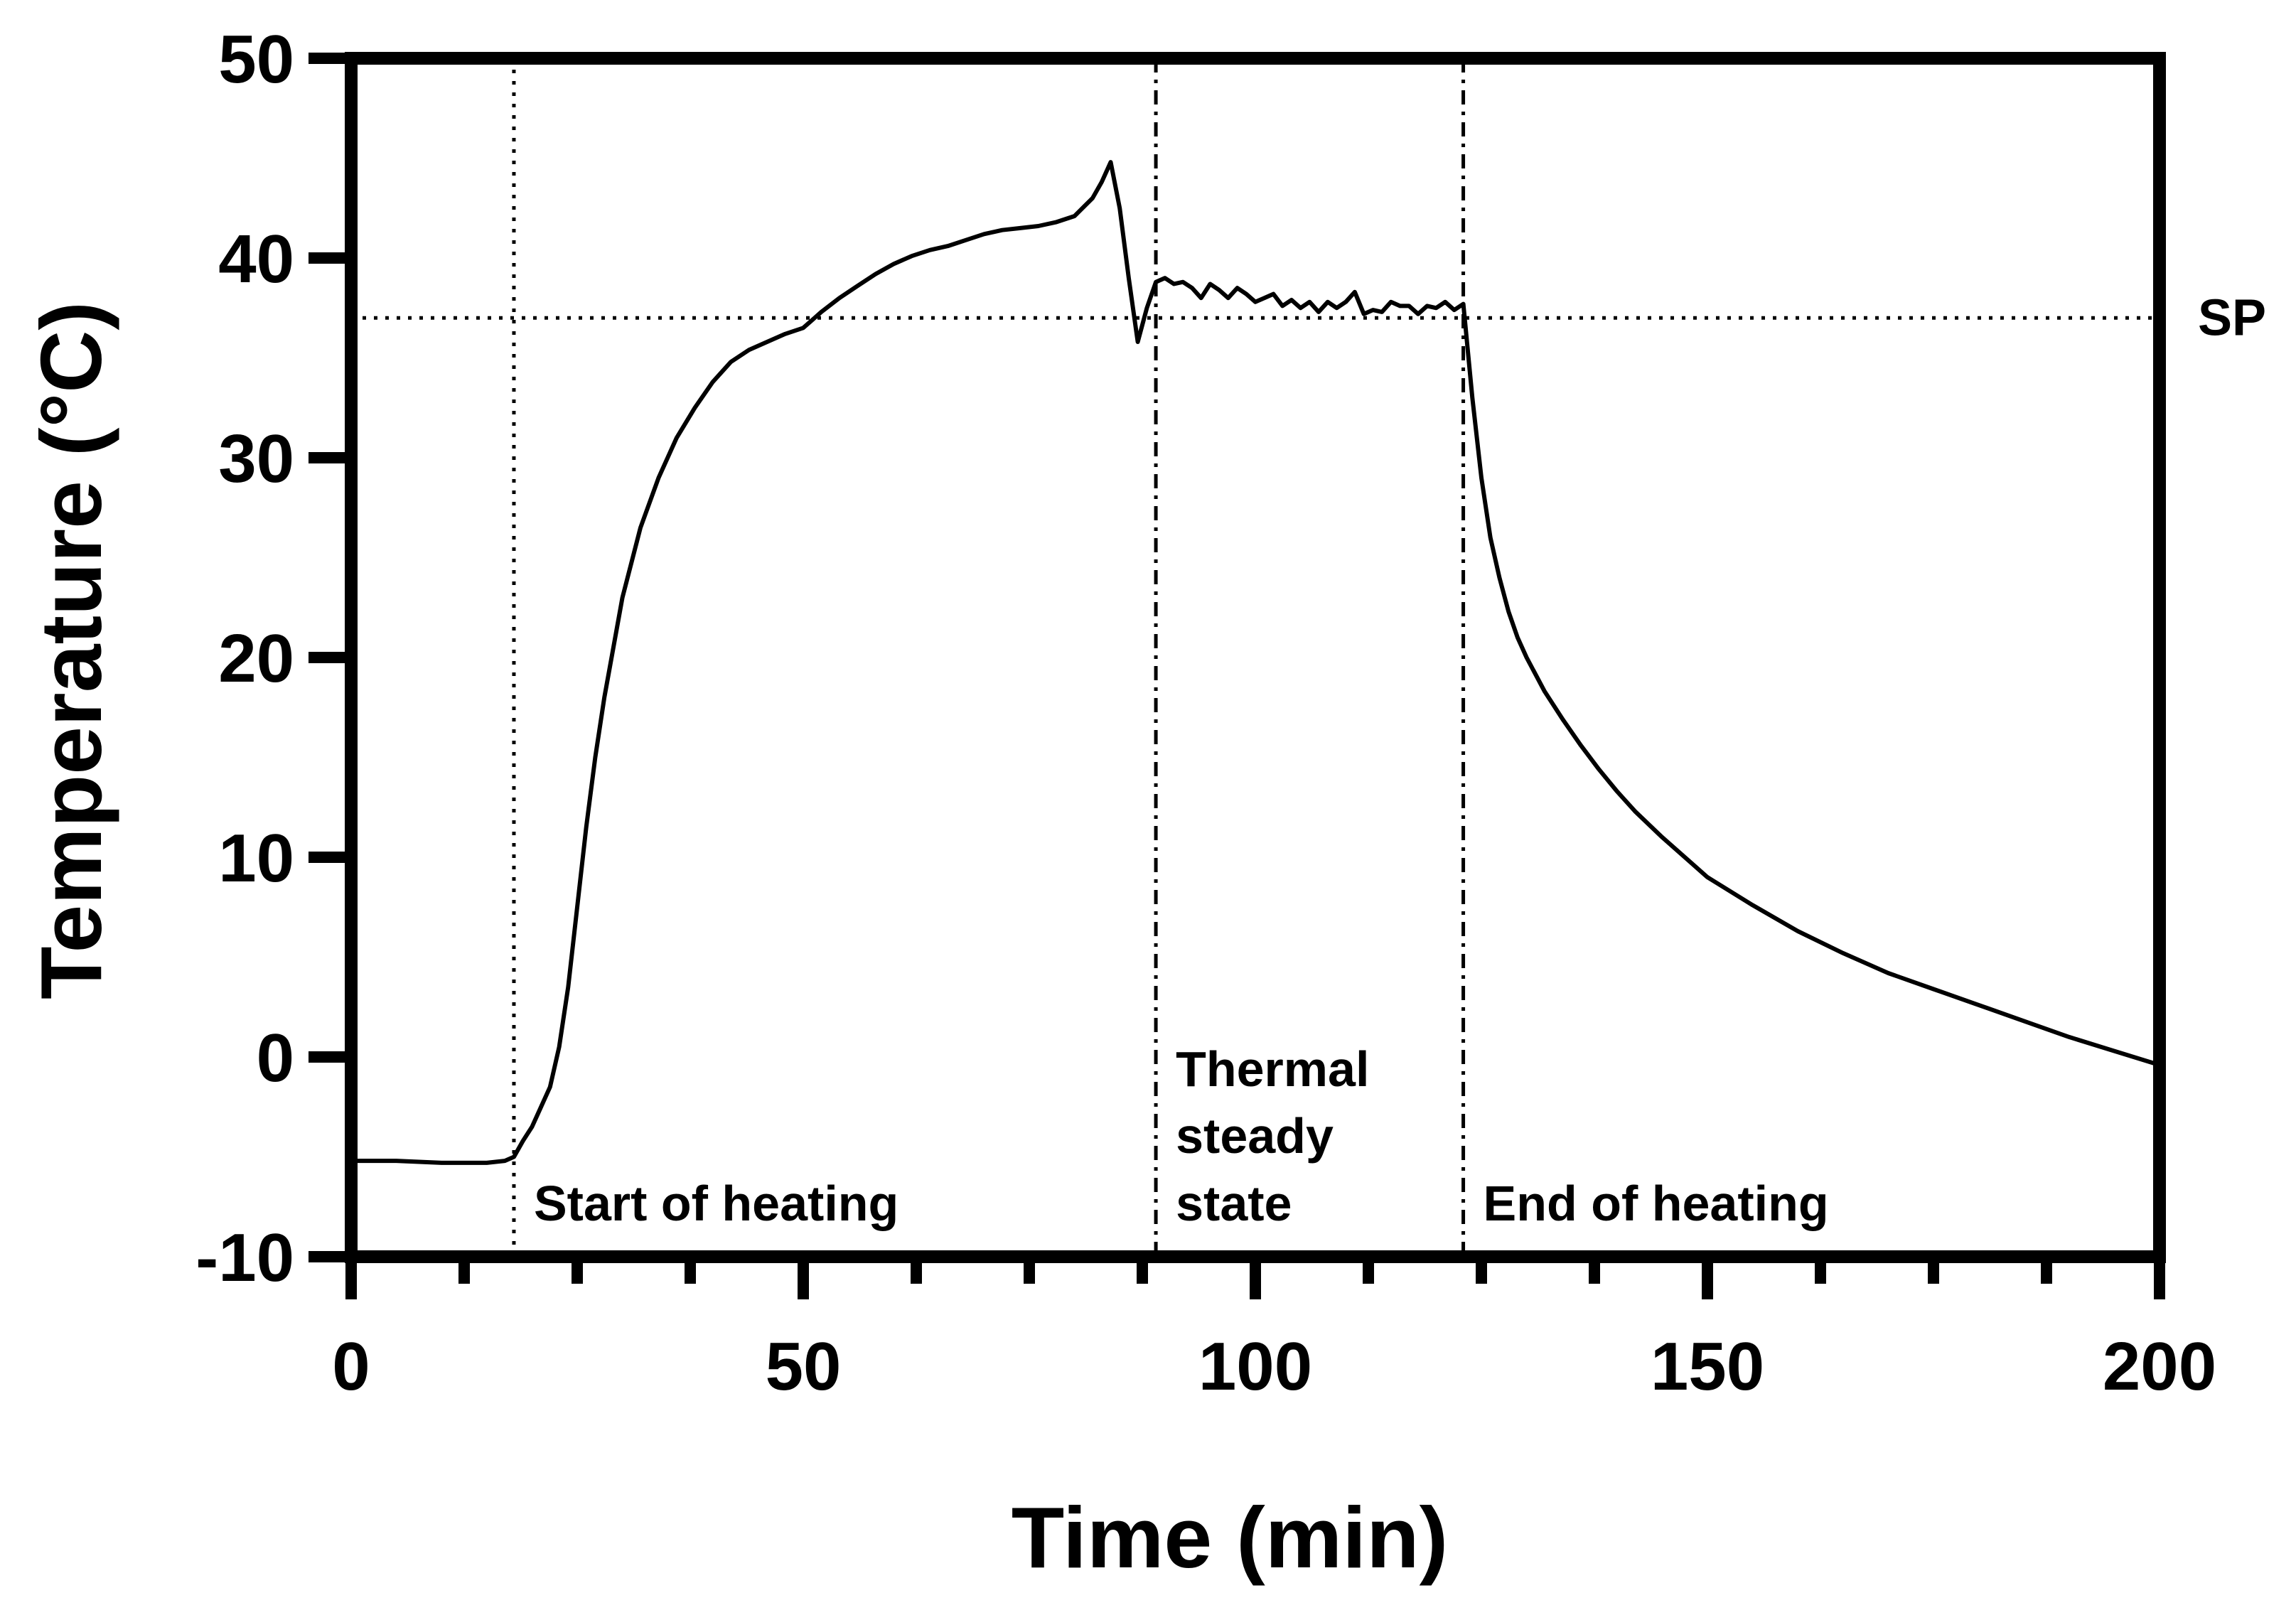  I want to click on x-axis: 0 50 100 150 200, so click(1274, 1331).